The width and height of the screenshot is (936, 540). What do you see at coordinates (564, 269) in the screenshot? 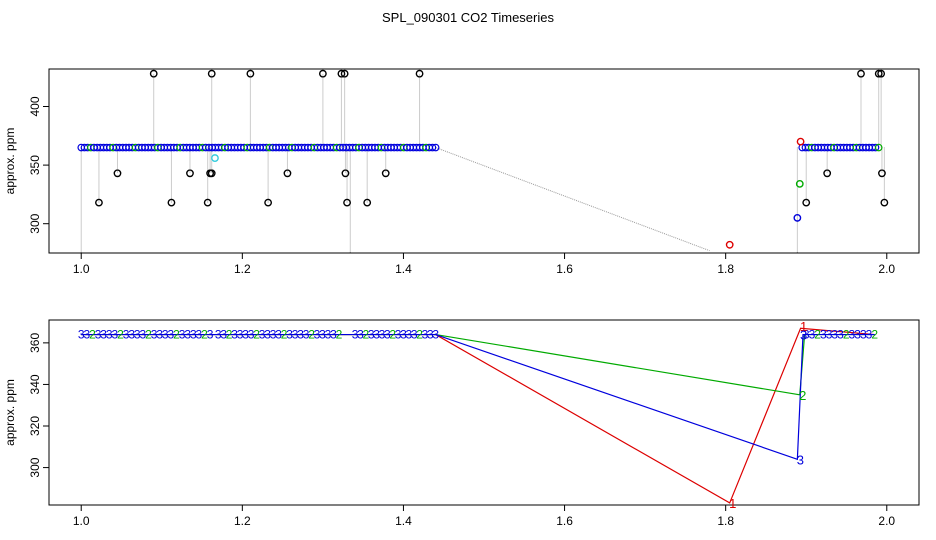
I see `x-tick-label: 1.6` at bounding box center [564, 269].